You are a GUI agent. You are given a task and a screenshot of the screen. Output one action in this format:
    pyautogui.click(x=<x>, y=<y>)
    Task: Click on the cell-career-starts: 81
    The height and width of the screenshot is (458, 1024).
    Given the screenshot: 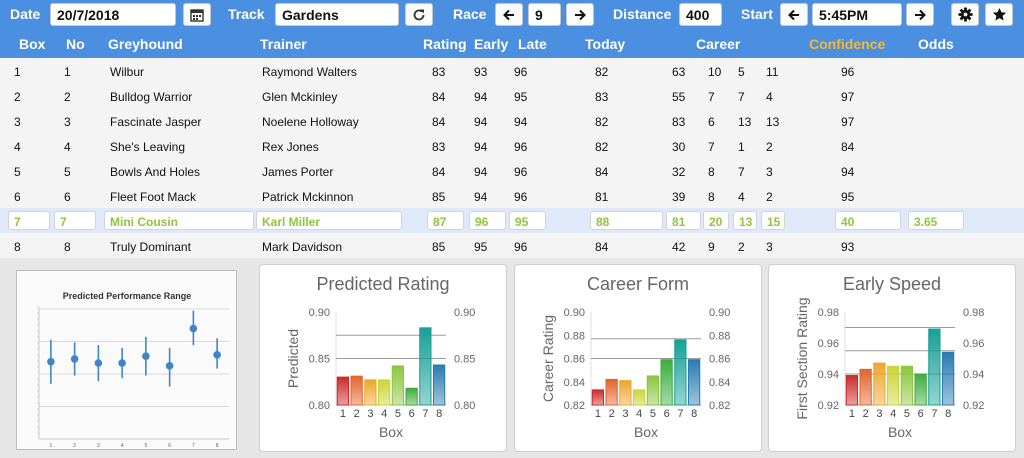 What is the action you would take?
    pyautogui.click(x=683, y=220)
    